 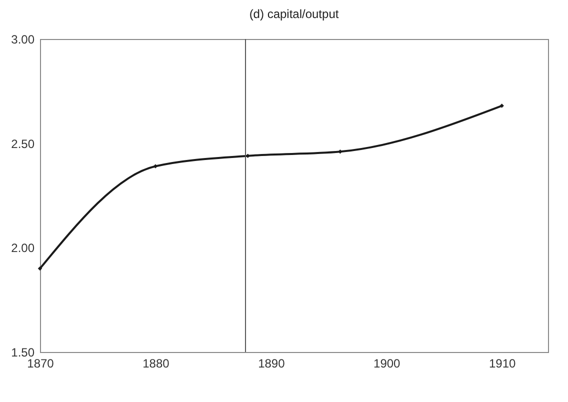 What do you see at coordinates (294, 14) in the screenshot?
I see `chart-title: (d) capital/output` at bounding box center [294, 14].